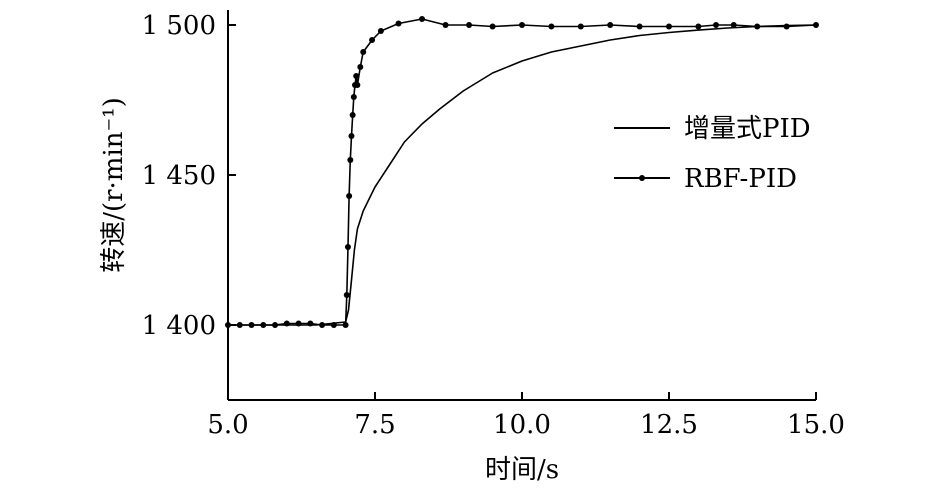 This screenshot has width=945, height=490. What do you see at coordinates (642, 178) in the screenshot?
I see `legend-marker-rbf-pid` at bounding box center [642, 178].